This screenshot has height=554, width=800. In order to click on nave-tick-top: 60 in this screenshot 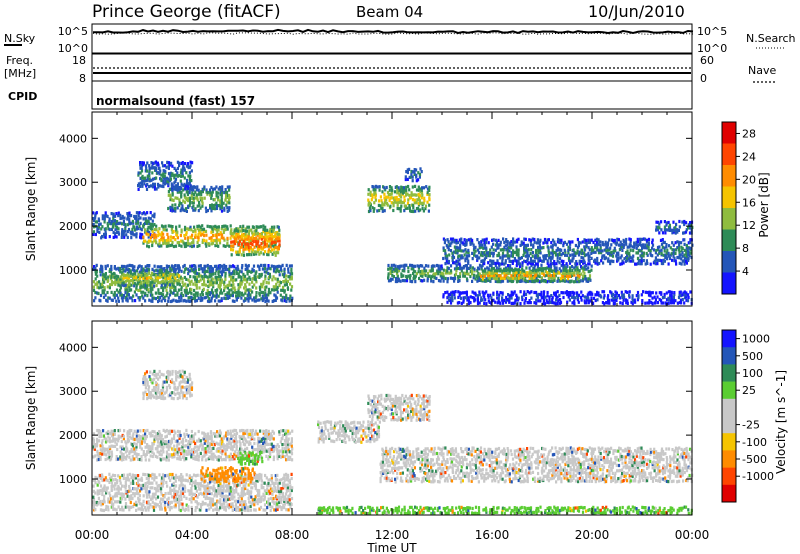, I will do `click(707, 60)`.